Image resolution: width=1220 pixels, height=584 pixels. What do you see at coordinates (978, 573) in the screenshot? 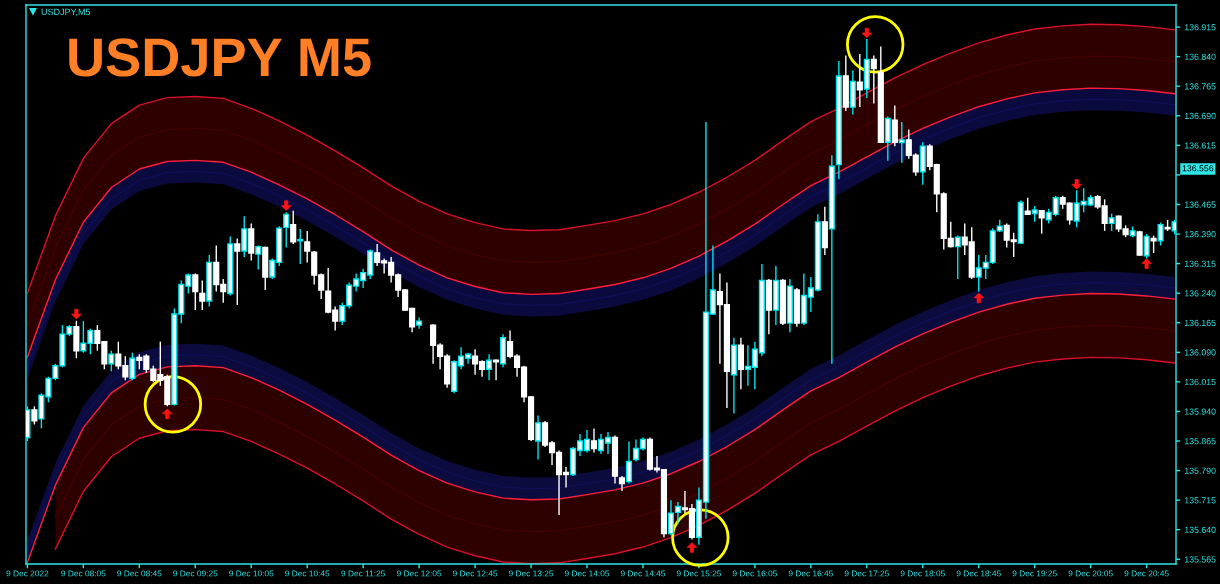
I see `x-tick-label: 9 Dec 18:45` at bounding box center [978, 573].